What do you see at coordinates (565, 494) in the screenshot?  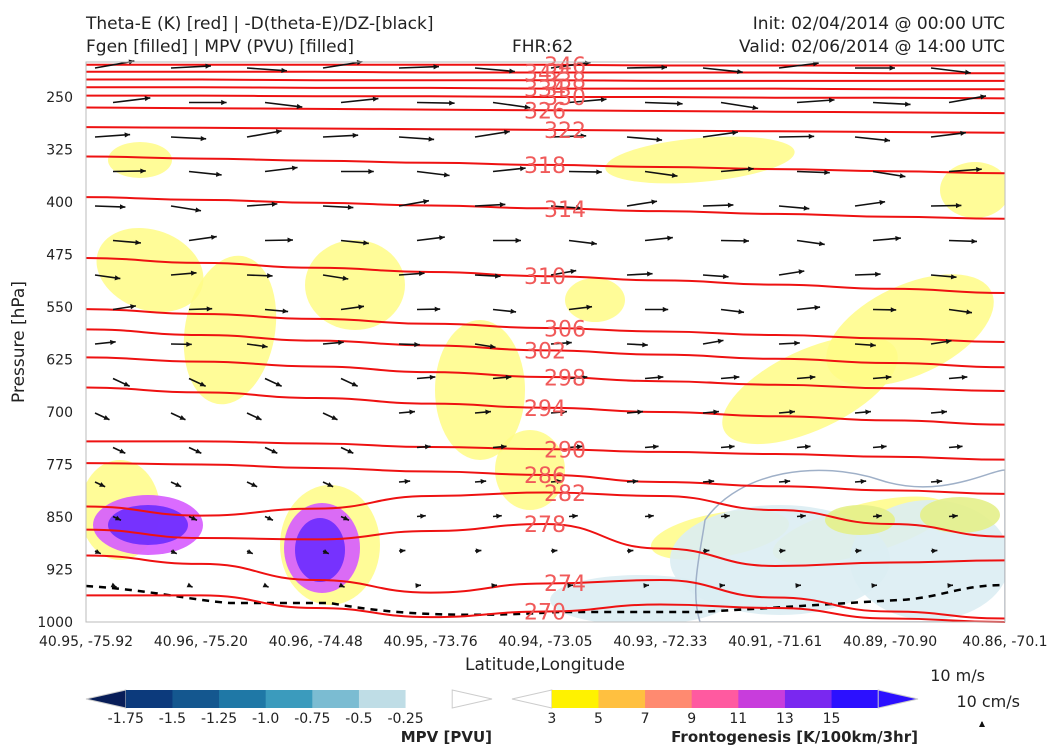 I see `theta-e-label-282: 282` at bounding box center [565, 494].